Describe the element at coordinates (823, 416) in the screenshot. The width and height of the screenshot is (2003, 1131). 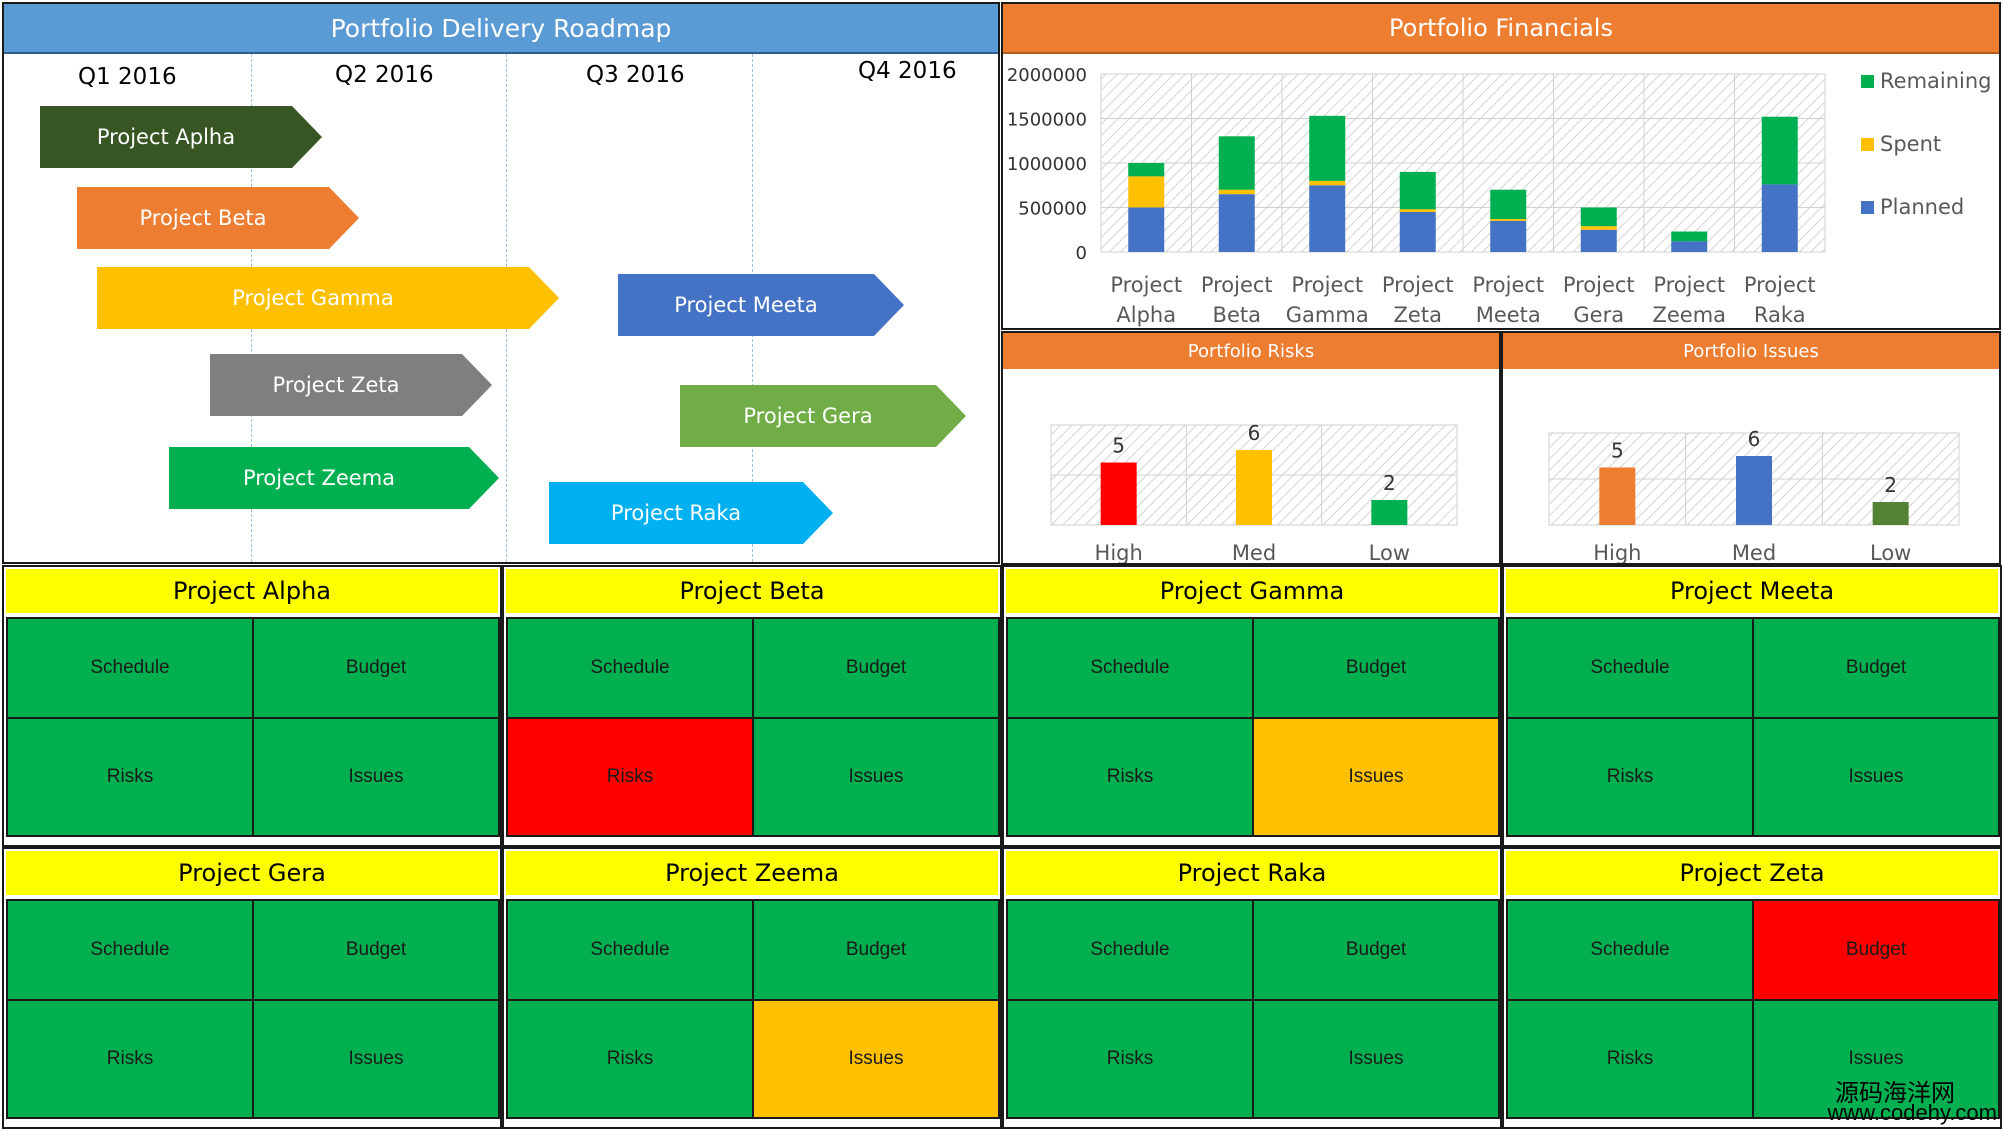
I see `roadmap-bar-project-gera: Project Gera` at that location.